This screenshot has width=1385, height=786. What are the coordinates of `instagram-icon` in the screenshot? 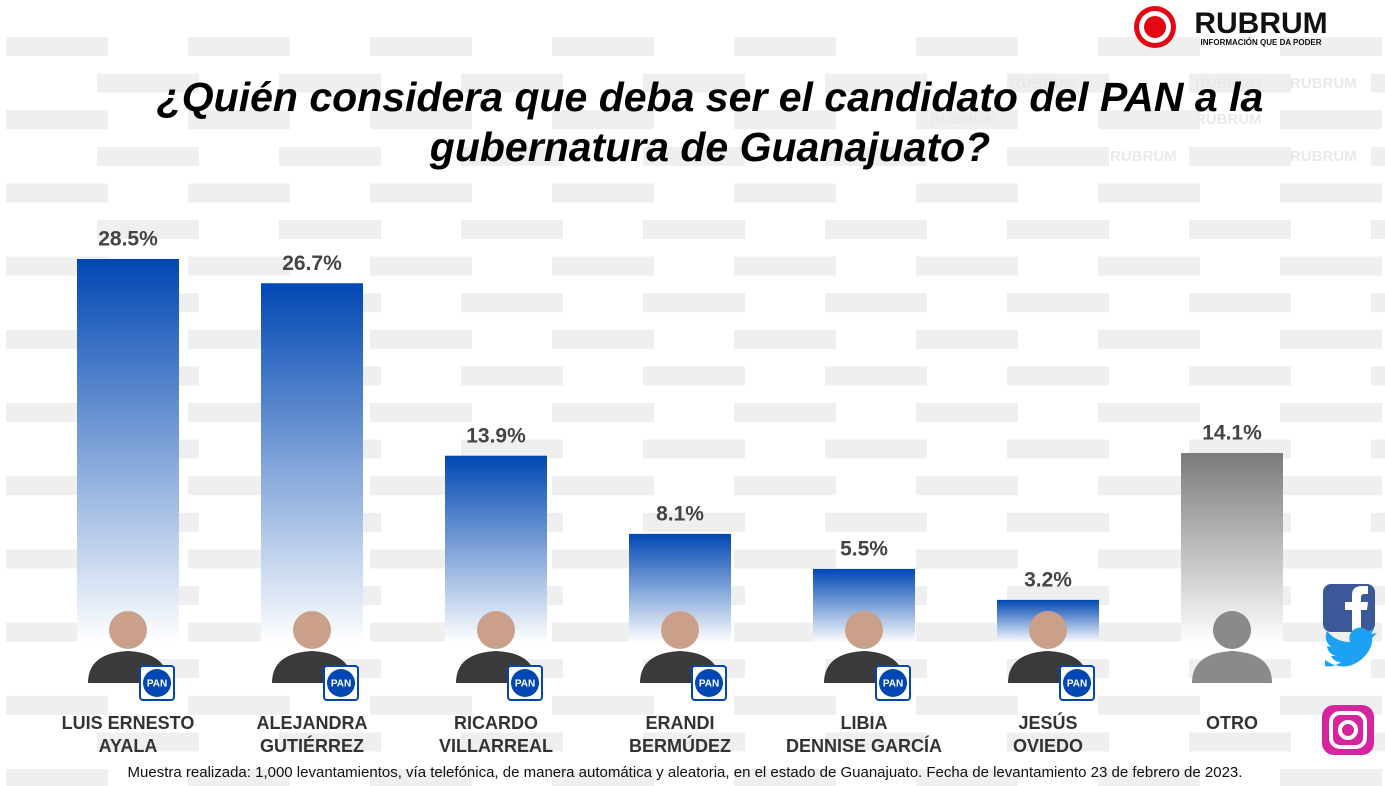 It's located at (1348, 730).